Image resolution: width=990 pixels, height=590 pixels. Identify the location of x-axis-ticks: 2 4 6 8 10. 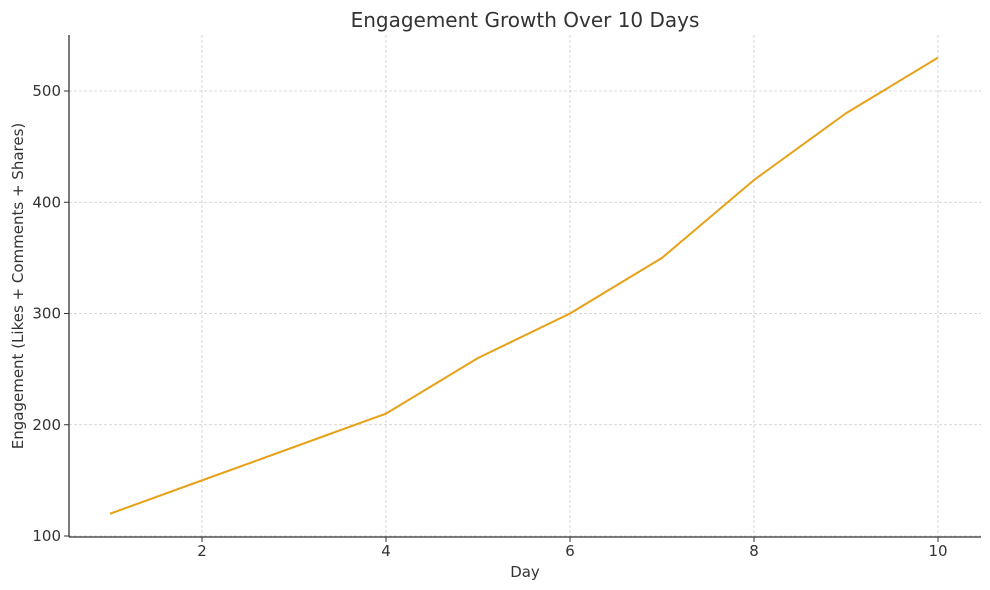
(572, 548).